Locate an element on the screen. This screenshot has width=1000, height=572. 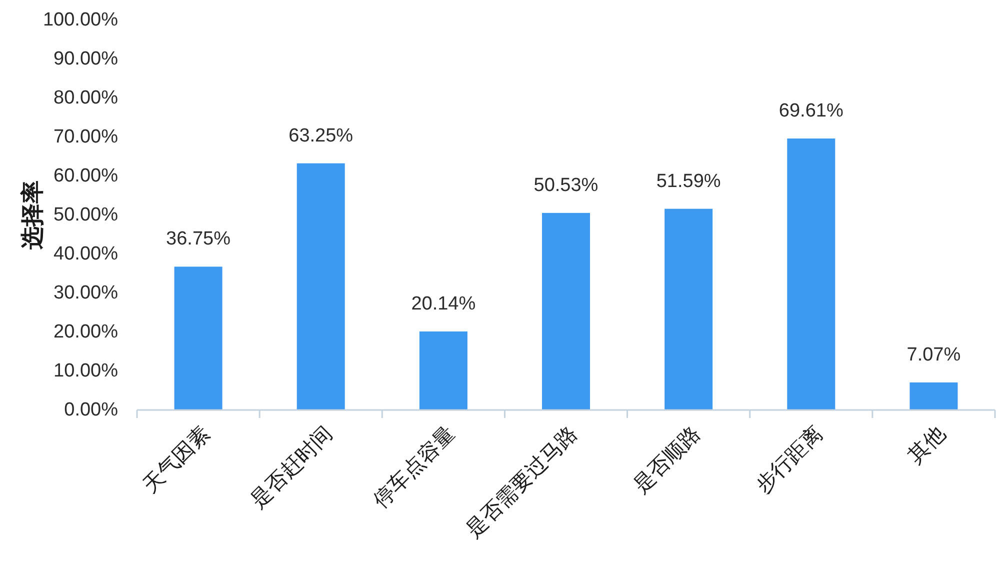
data-label: 7.07% is located at coordinates (933, 355).